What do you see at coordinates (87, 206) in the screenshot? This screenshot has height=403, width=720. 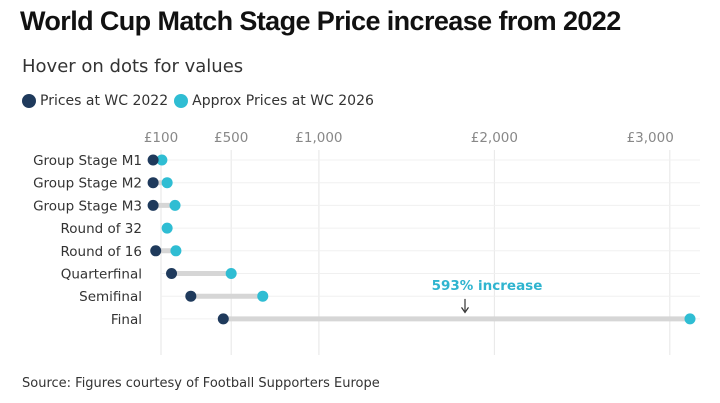 I see `category-label: Group Stage M3` at bounding box center [87, 206].